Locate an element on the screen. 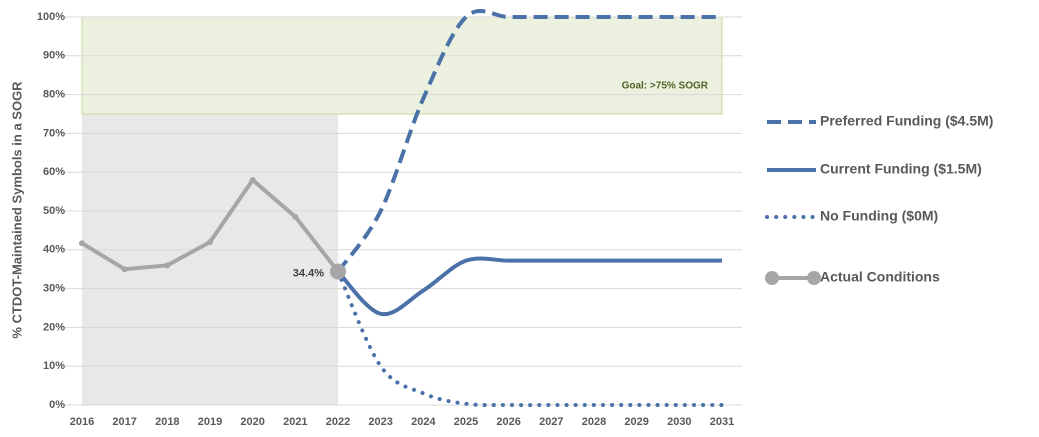 This screenshot has width=1039, height=437. y-tick-label: 0% is located at coordinates (57, 405).